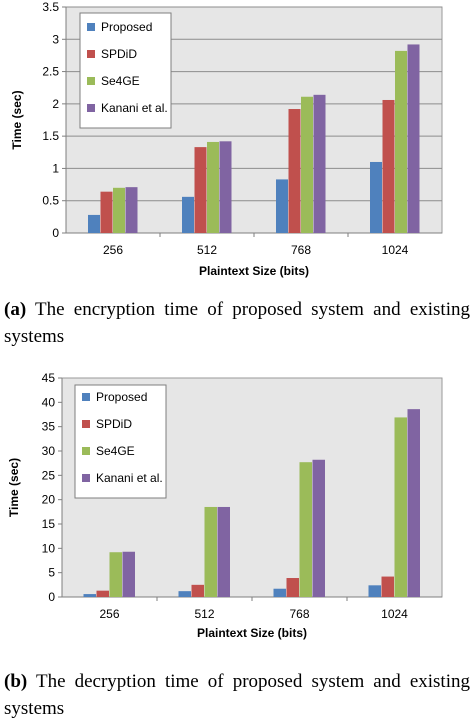  Describe the element at coordinates (50, 136) in the screenshot. I see `y-tick-label: 1.5` at that location.